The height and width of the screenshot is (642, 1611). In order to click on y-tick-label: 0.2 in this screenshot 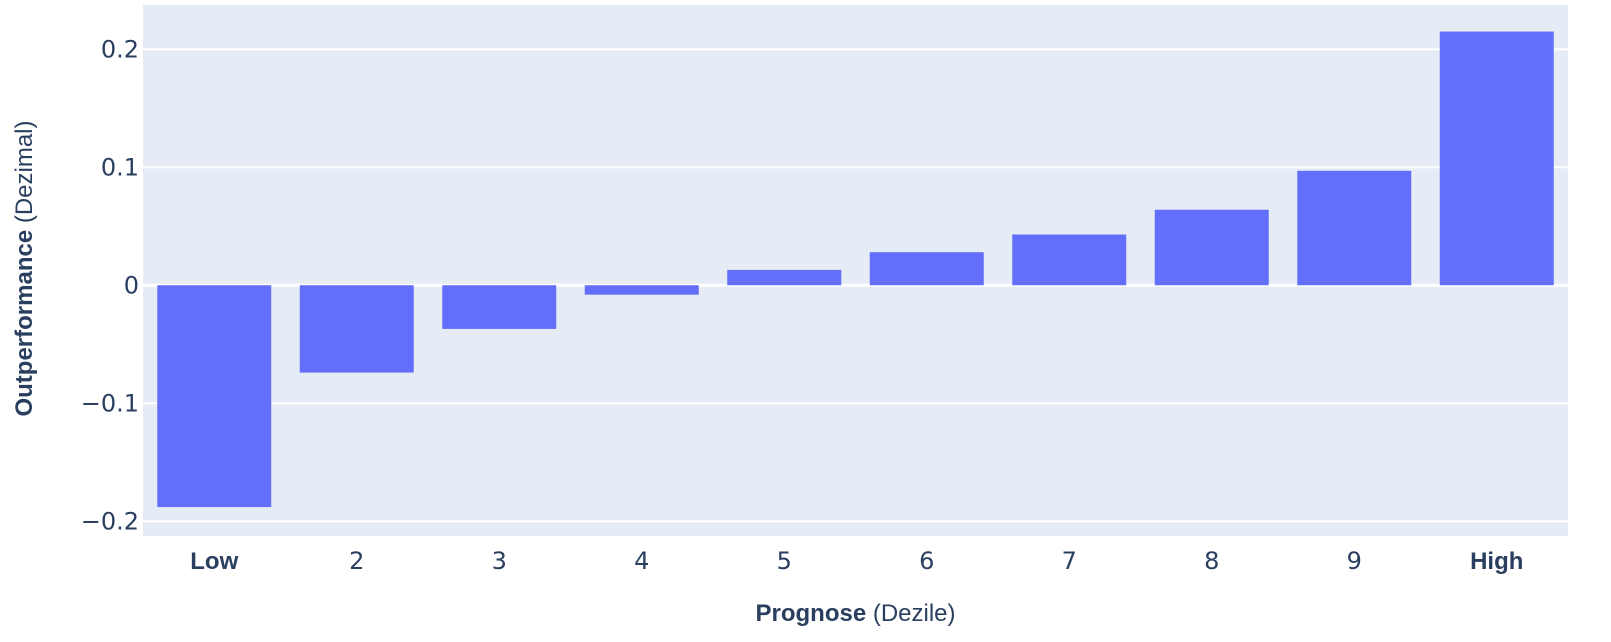, I will do `click(120, 49)`.